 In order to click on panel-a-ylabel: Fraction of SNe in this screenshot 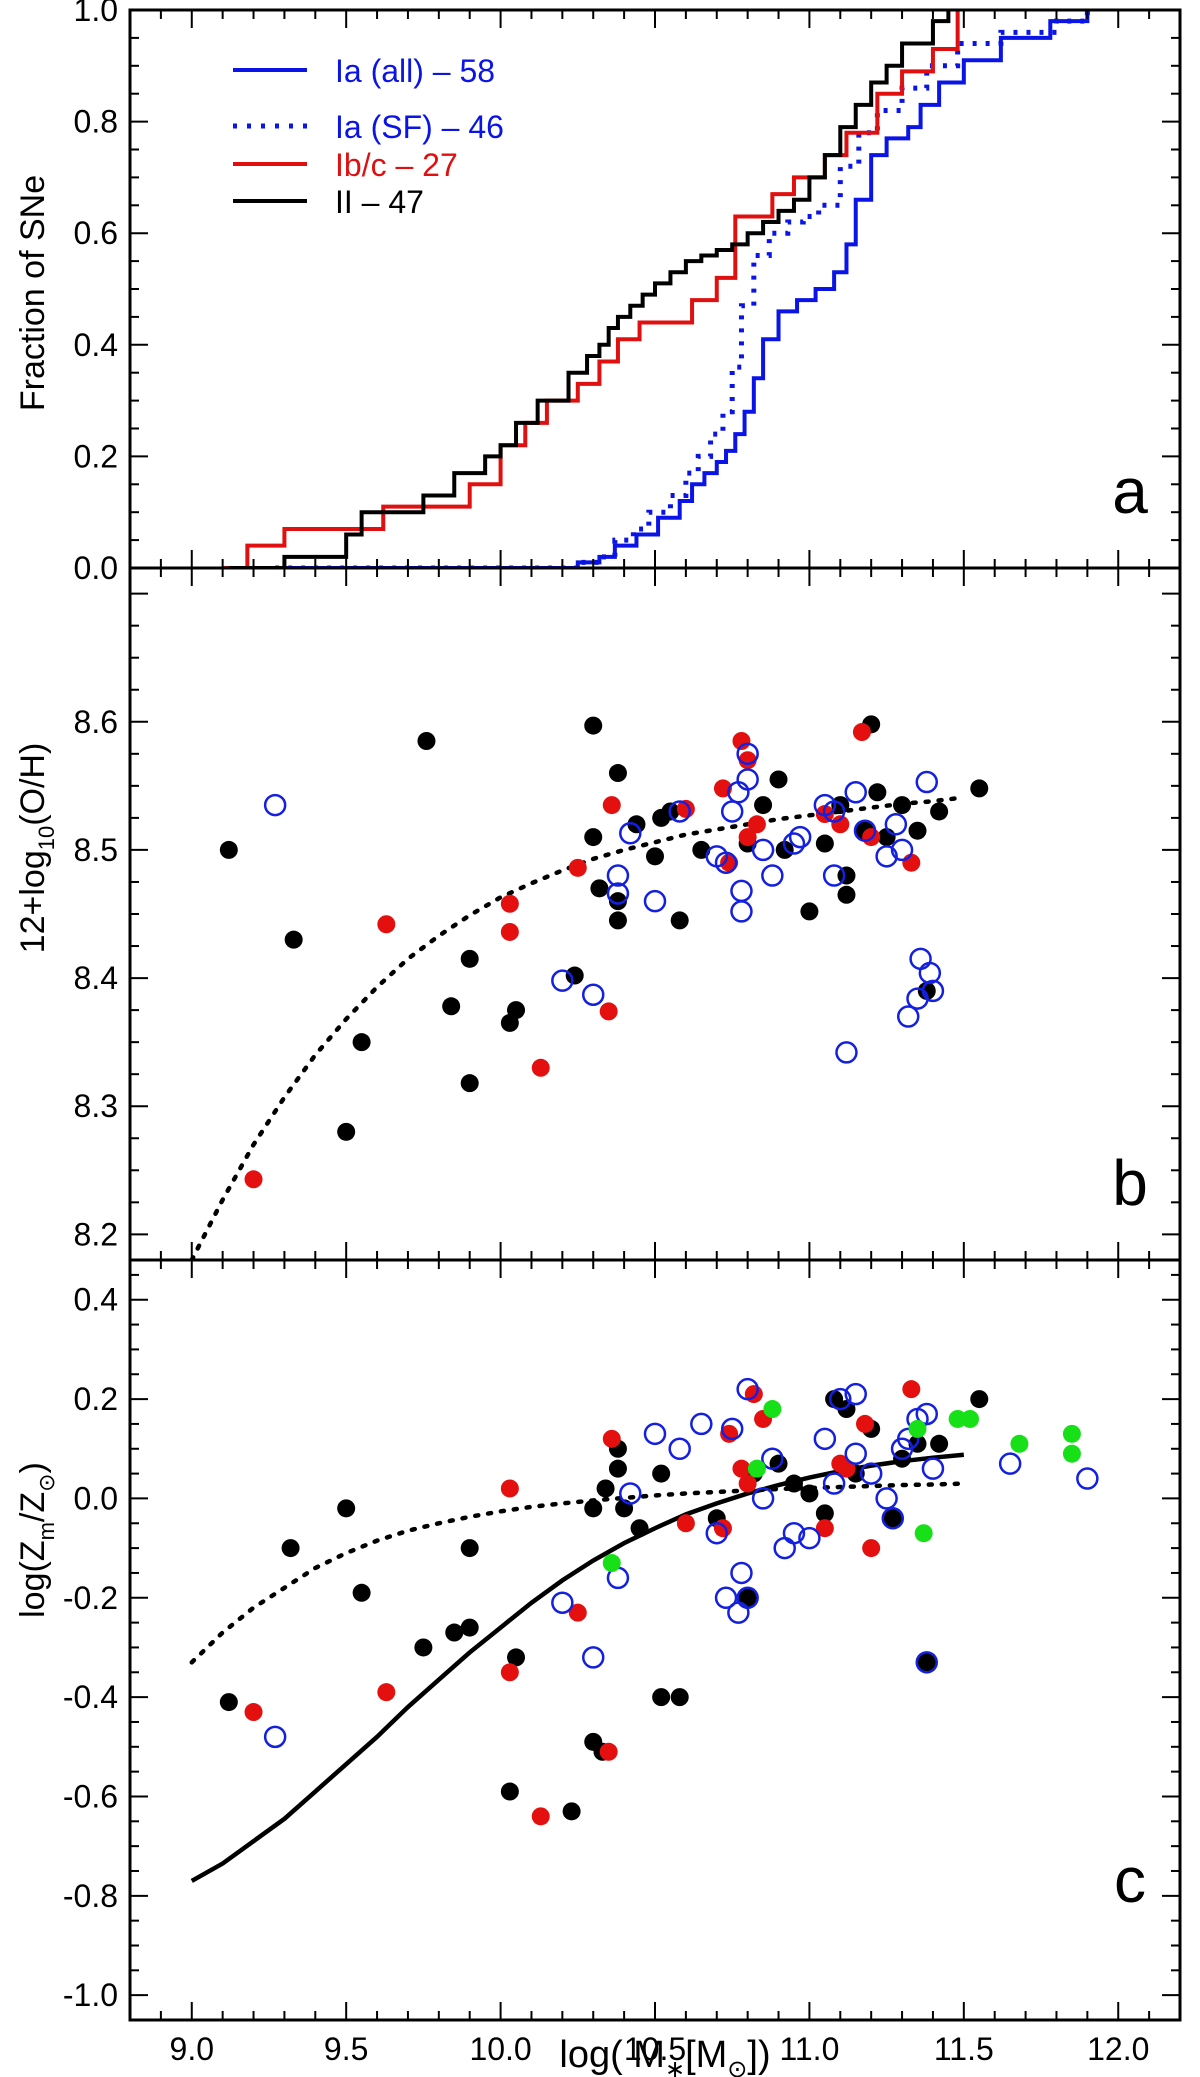, I will do `click(33, 293)`.